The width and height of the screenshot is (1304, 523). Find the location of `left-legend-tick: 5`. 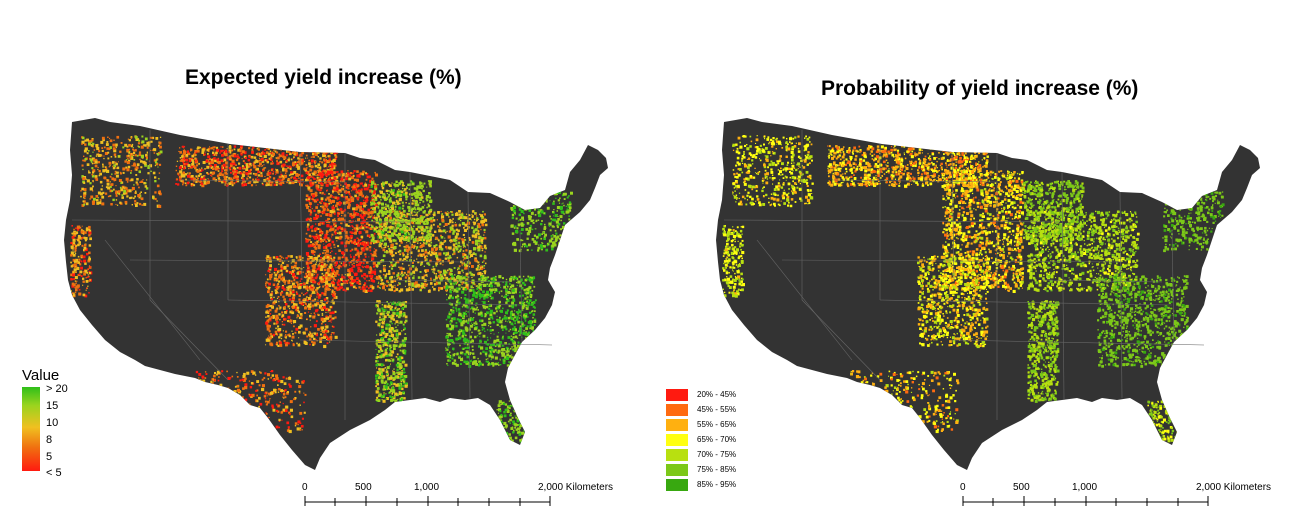

left-legend-tick: 5 is located at coordinates (49, 457).